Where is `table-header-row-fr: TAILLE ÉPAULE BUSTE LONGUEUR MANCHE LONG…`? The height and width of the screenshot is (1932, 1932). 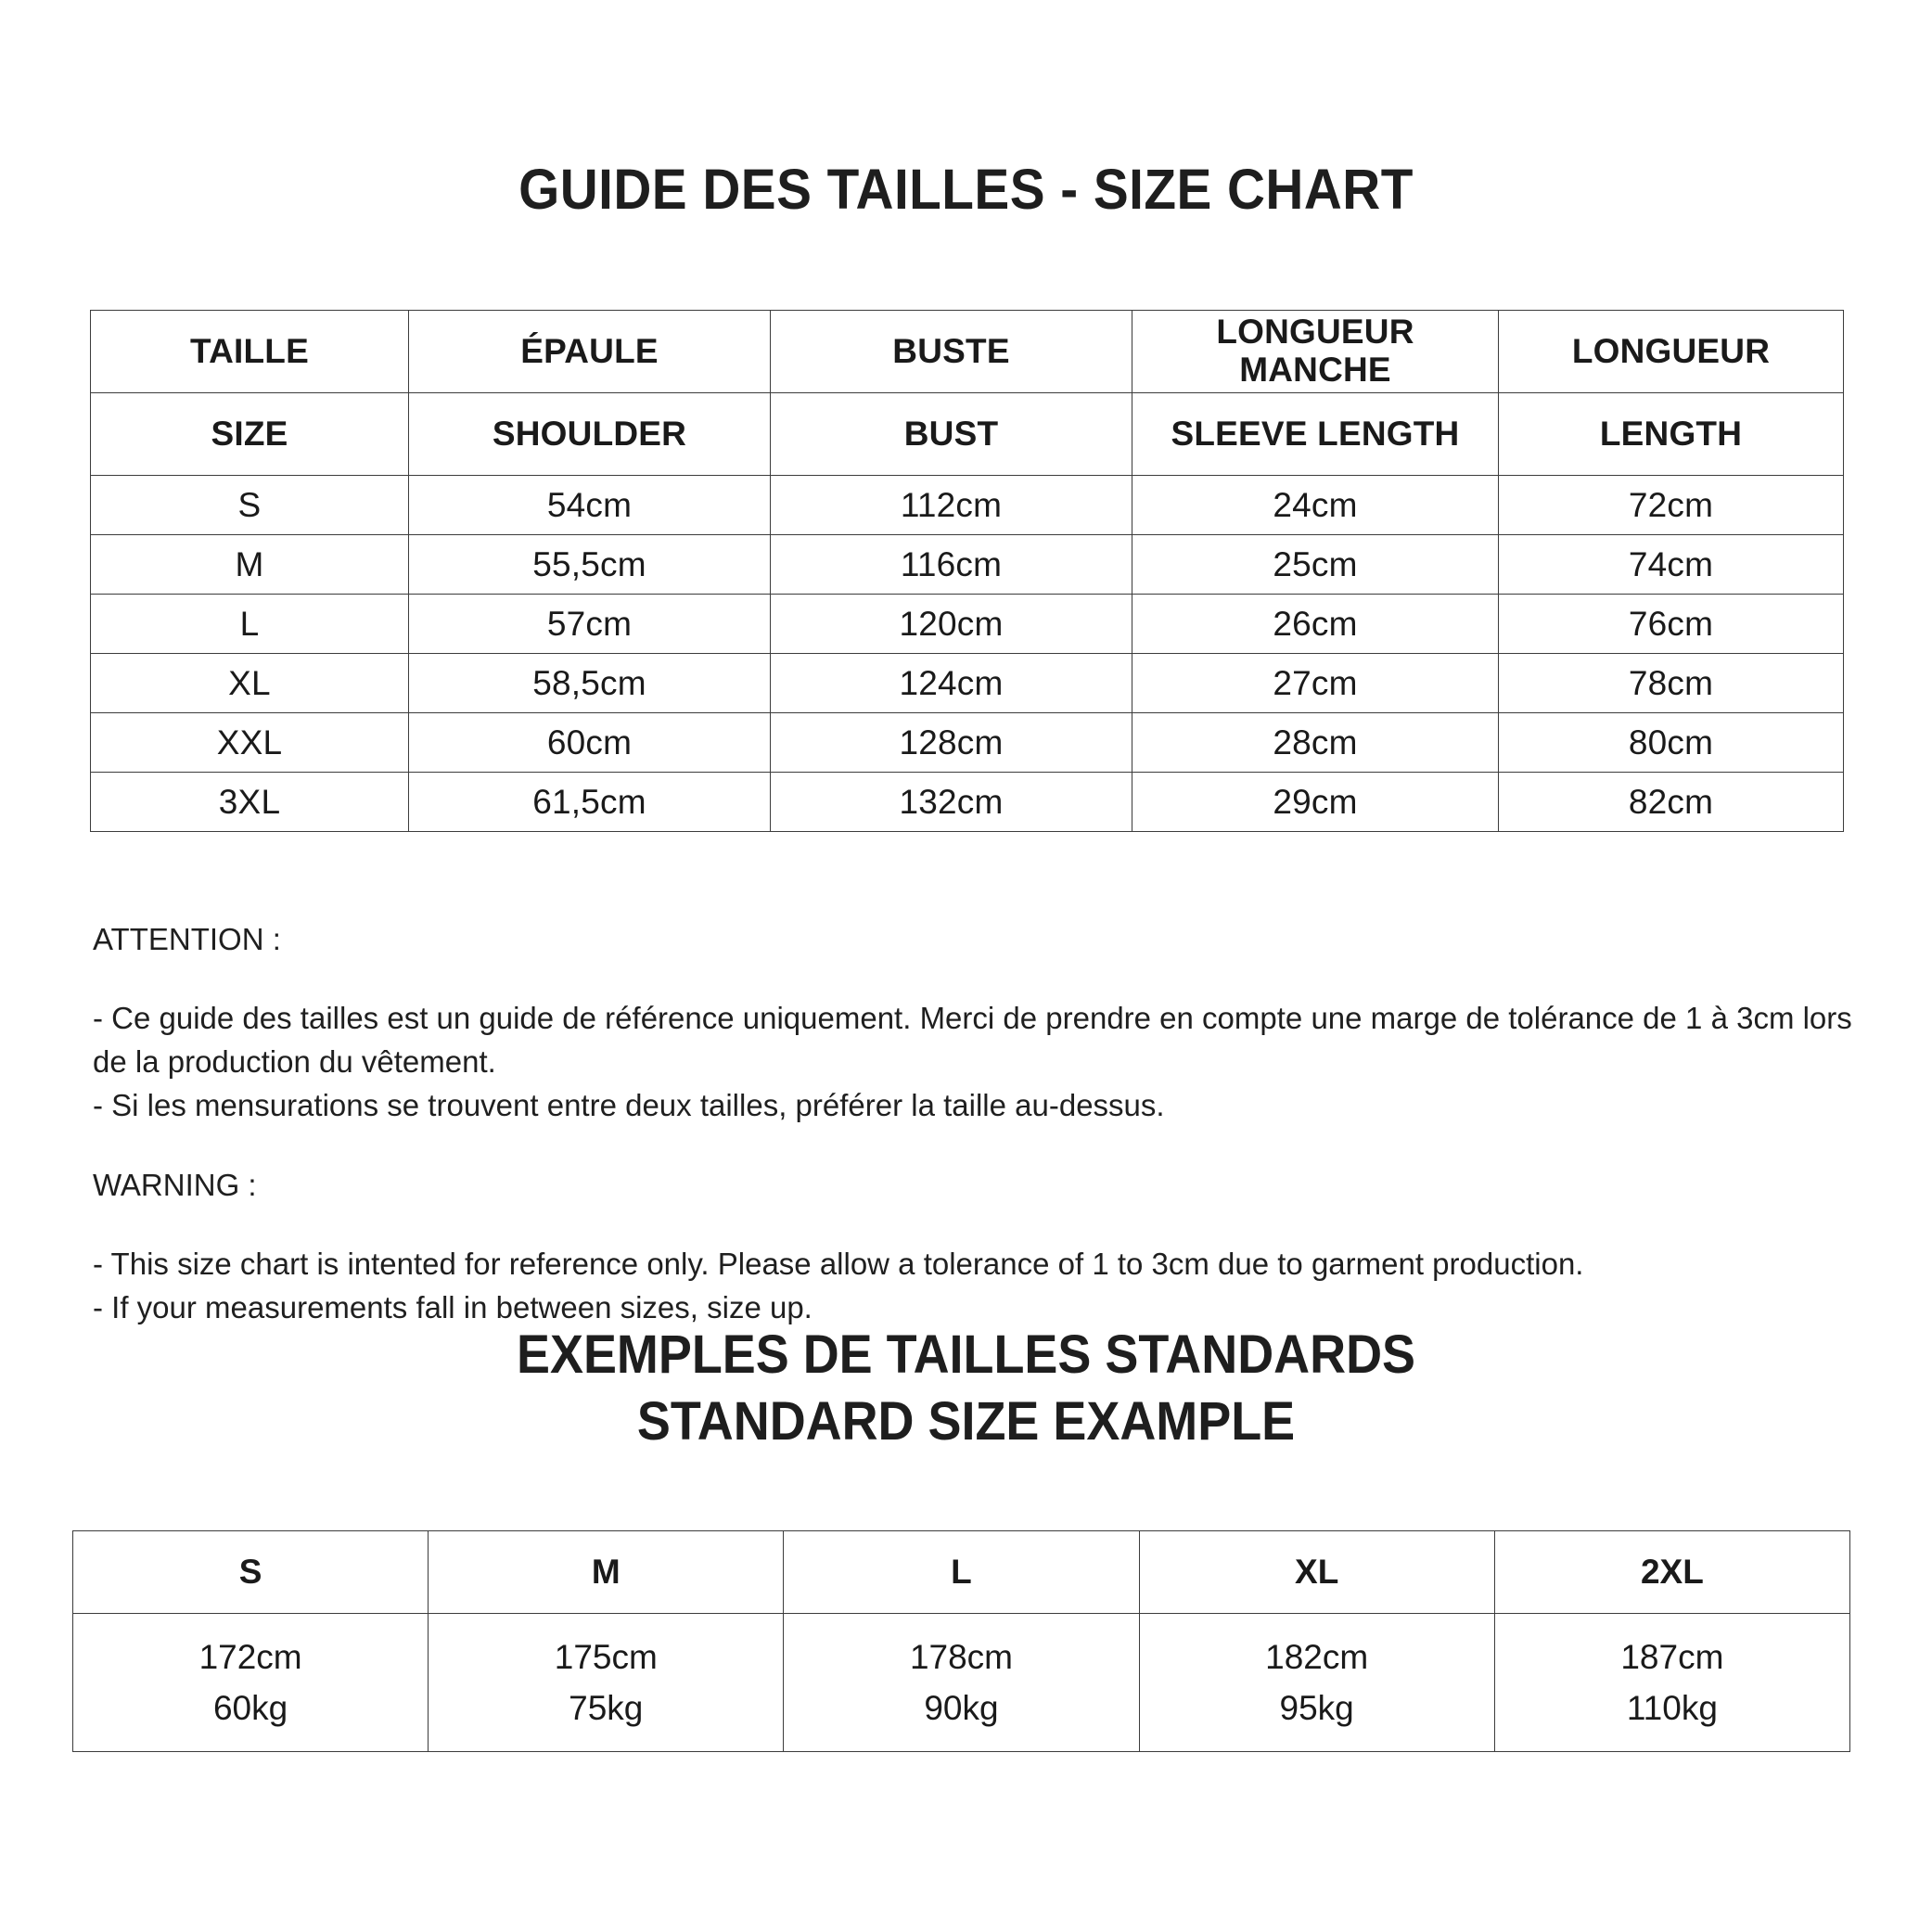 table-header-row-fr: TAILLE ÉPAULE BUSTE LONGUEUR MANCHE LONG… is located at coordinates (967, 351).